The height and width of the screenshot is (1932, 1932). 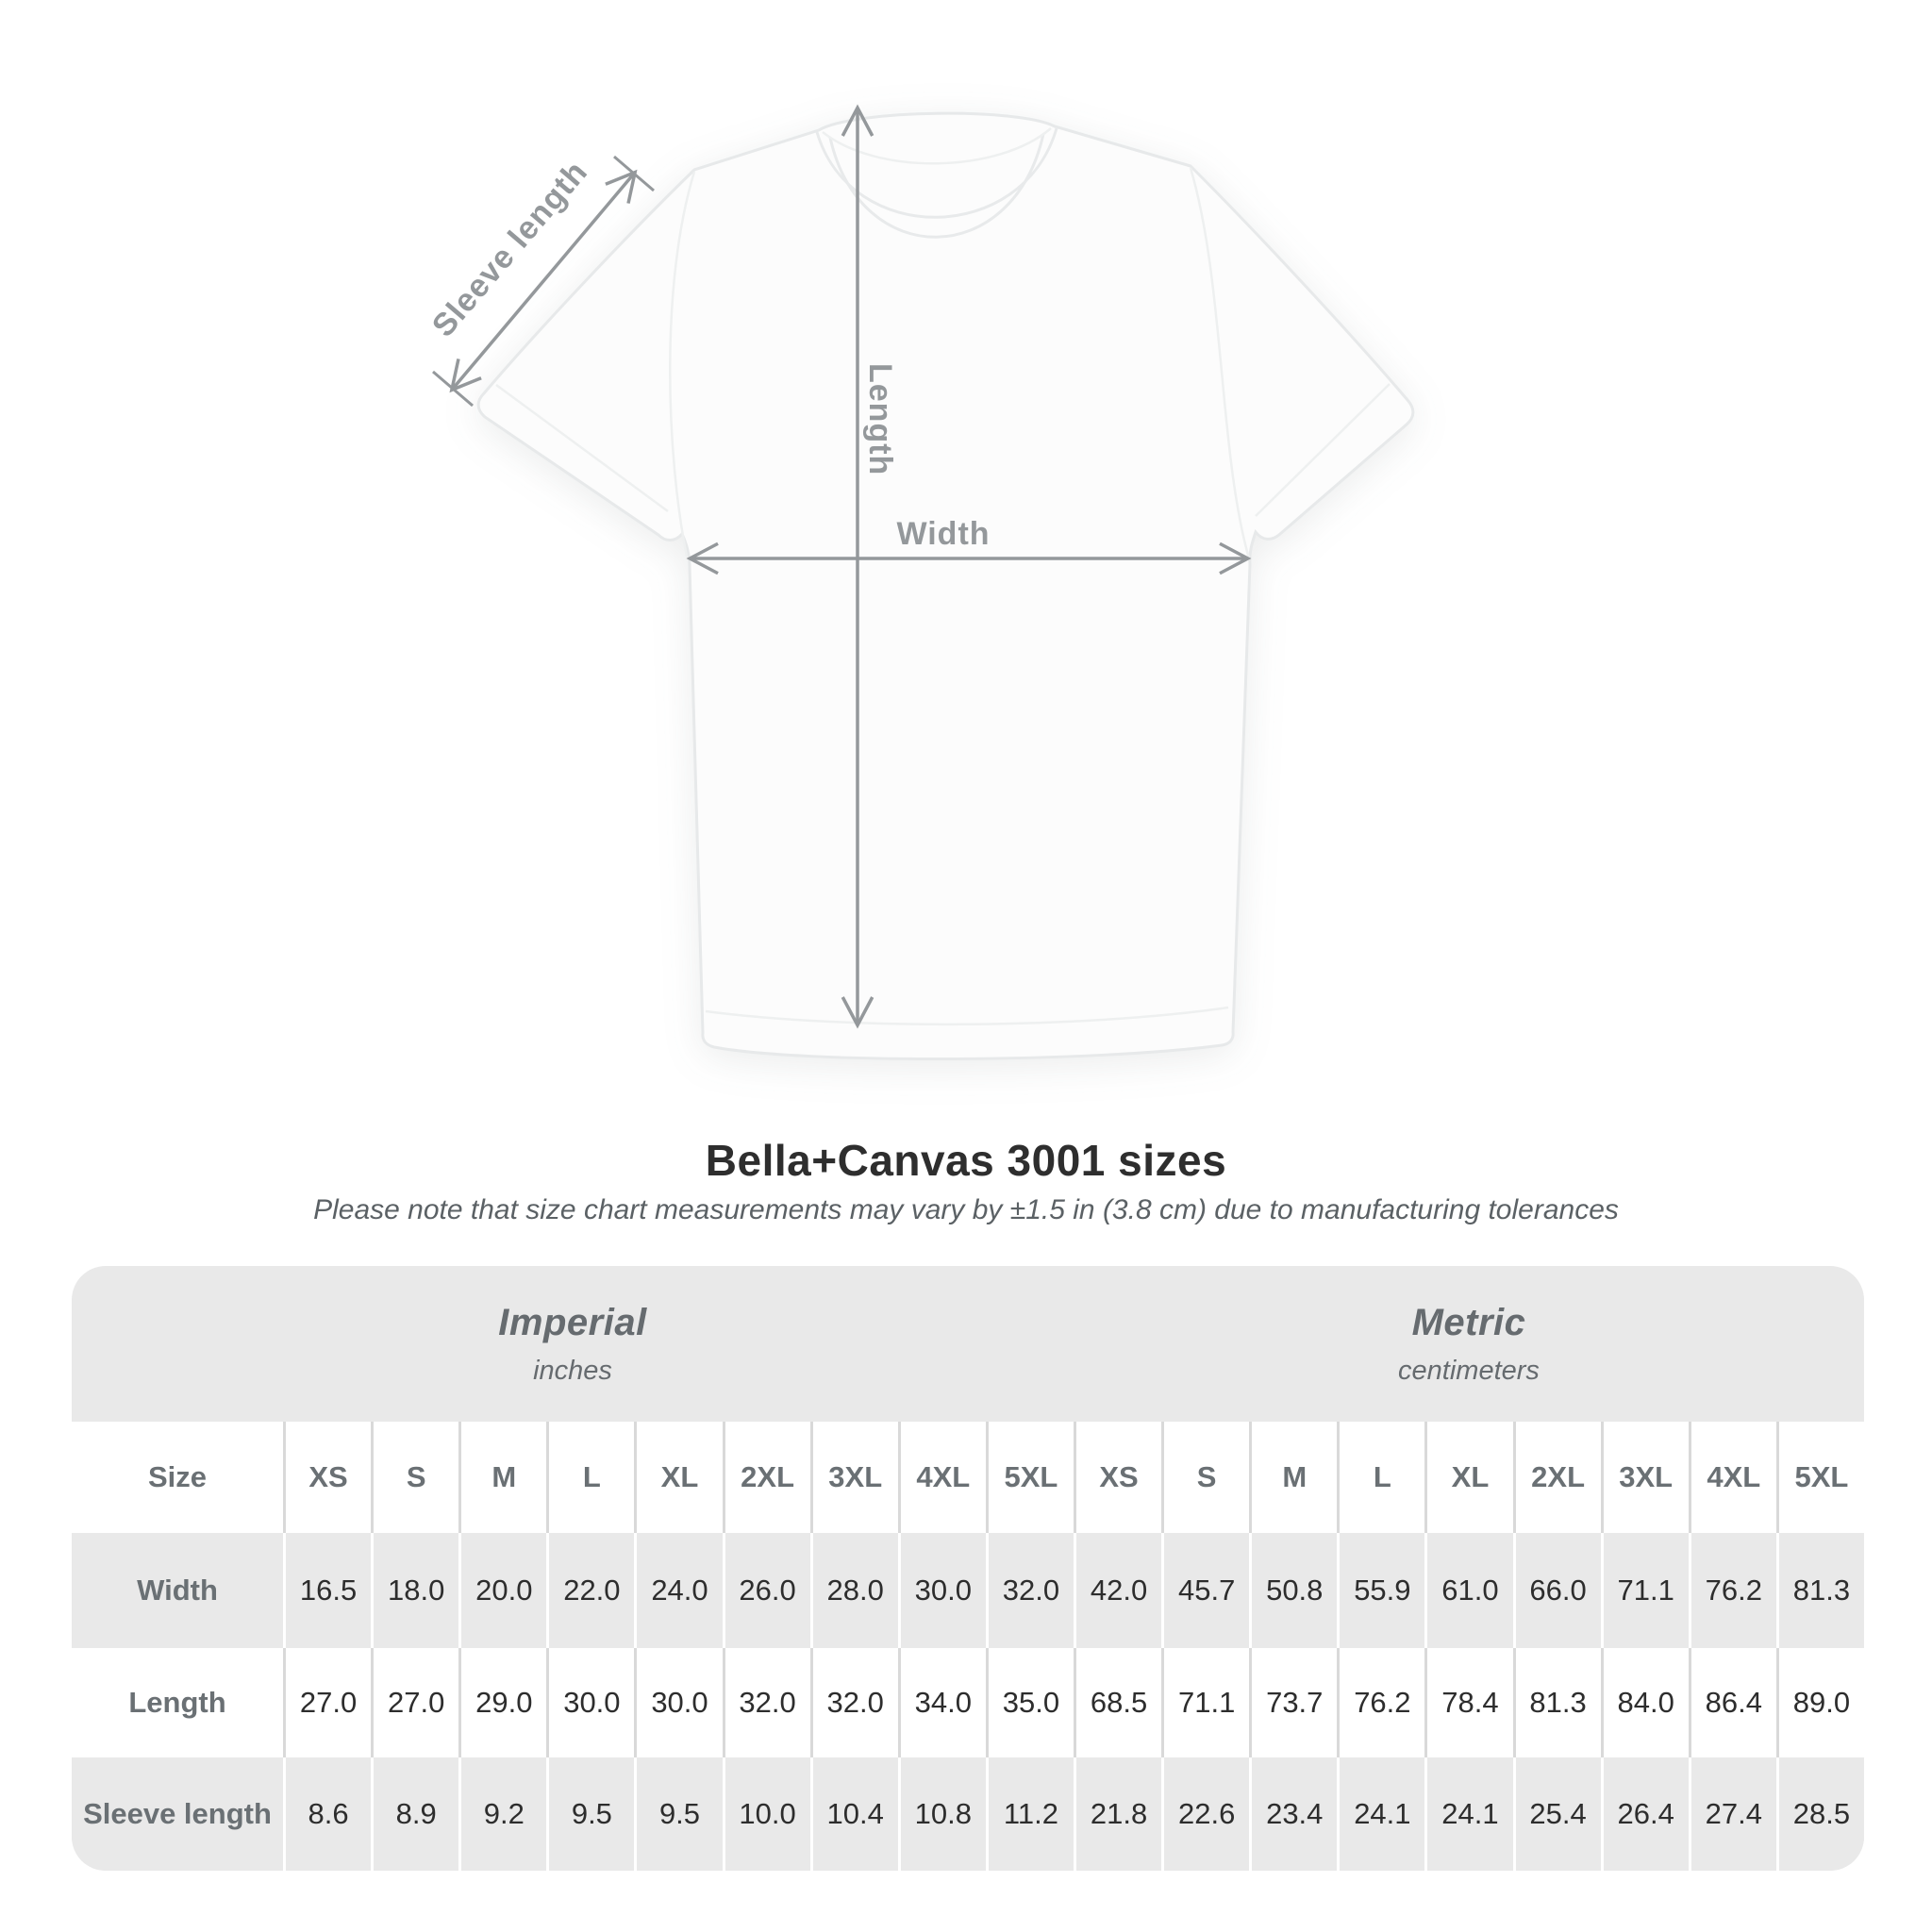 What do you see at coordinates (766, 1591) in the screenshot?
I see `table-cell: 26.0` at bounding box center [766, 1591].